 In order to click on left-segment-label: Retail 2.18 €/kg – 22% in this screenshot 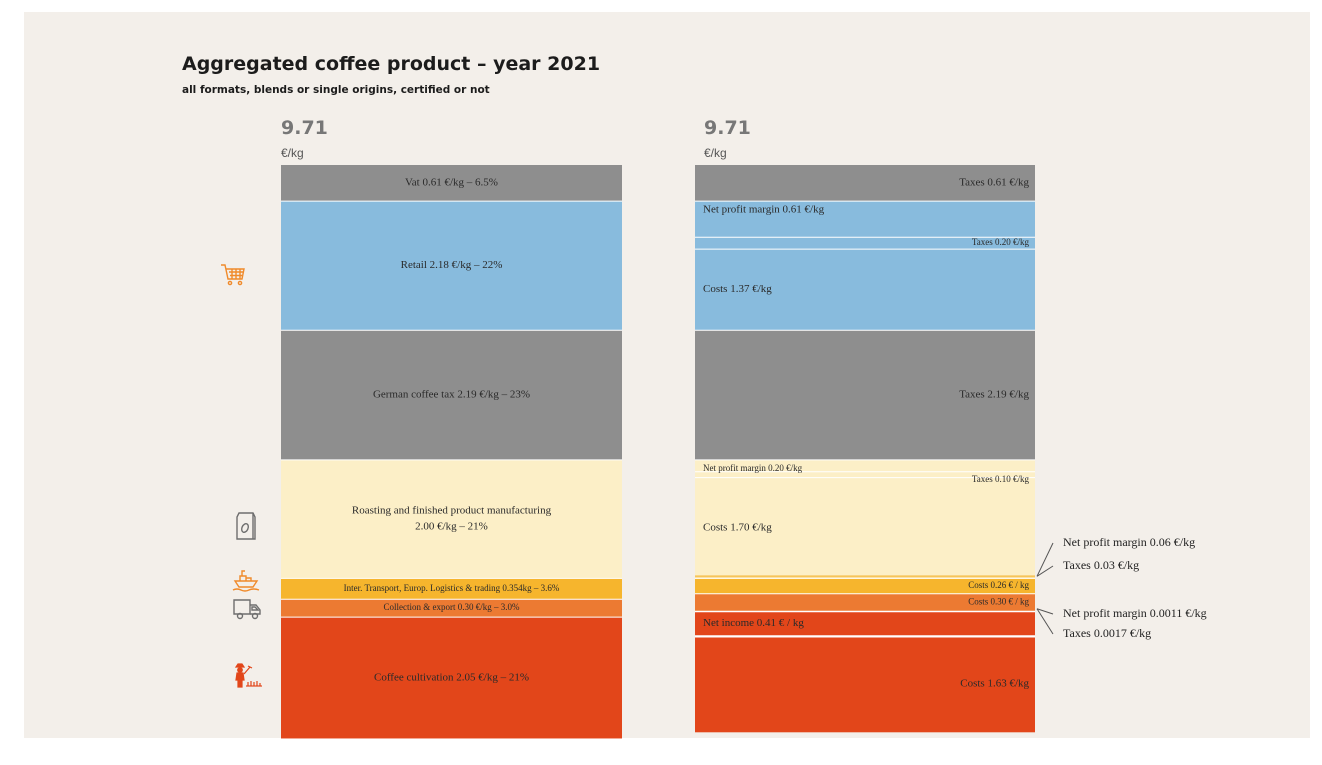, I will do `click(452, 265)`.